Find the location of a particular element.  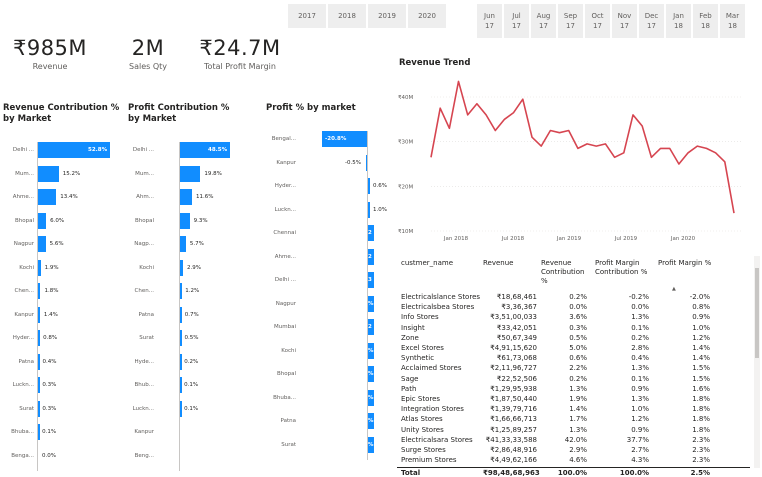

table-row: Path ₹1,29,95,938 1.3% 0.9% 1.6% is located at coordinates (573, 389).